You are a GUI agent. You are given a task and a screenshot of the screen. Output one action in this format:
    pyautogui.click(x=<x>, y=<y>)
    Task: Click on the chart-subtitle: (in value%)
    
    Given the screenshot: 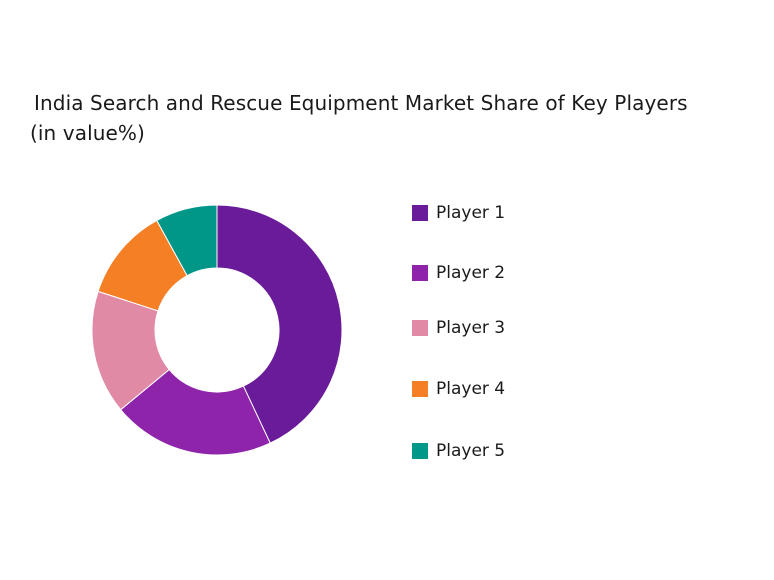 What is the action you would take?
    pyautogui.click(x=87, y=133)
    